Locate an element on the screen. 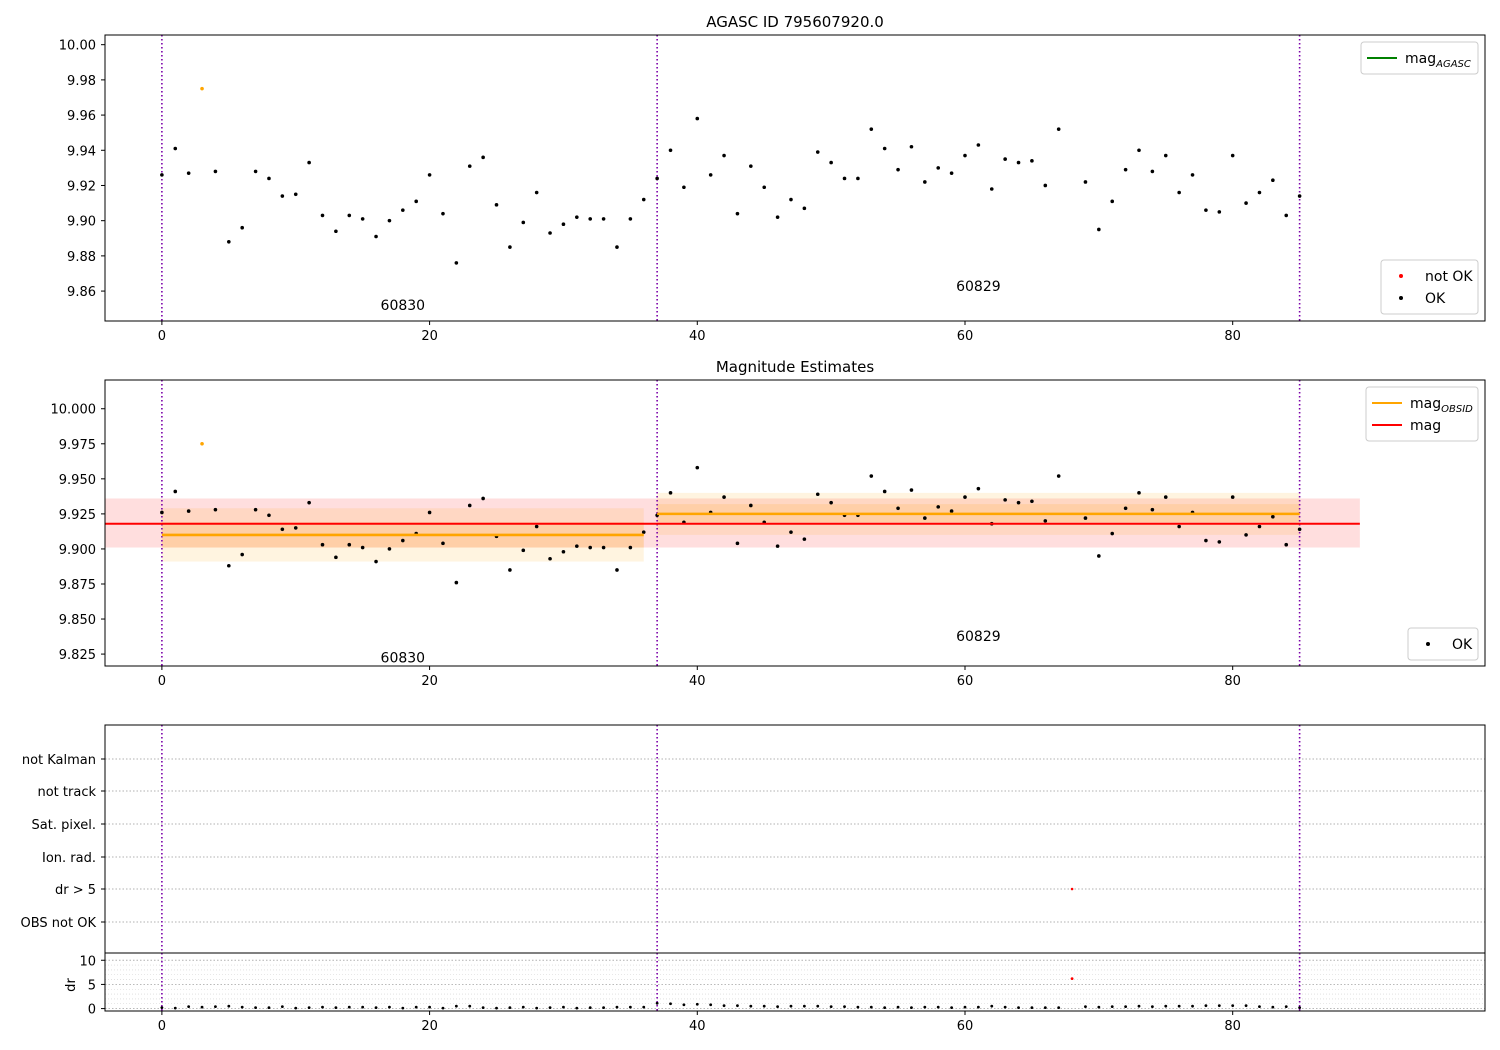  y-axis-label: dr is located at coordinates (71, 985).